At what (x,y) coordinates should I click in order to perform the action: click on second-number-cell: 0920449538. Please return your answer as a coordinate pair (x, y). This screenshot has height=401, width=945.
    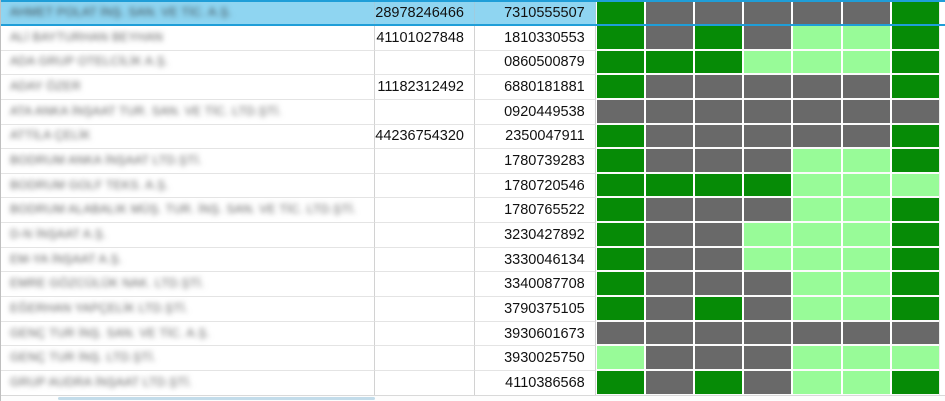
    Looking at the image, I should click on (535, 112).